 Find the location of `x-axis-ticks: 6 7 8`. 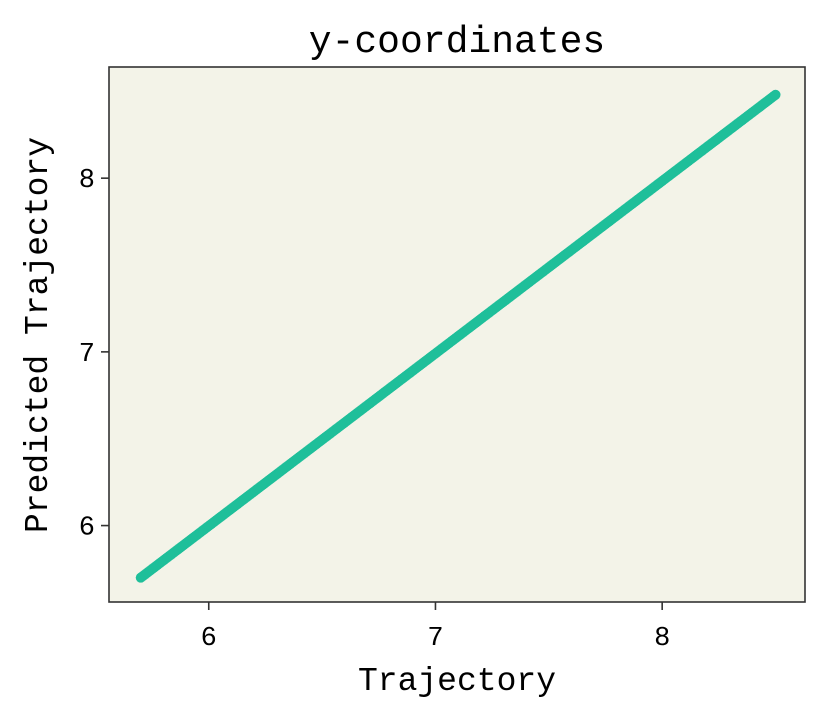

x-axis-ticks: 6 7 8 is located at coordinates (435, 628).